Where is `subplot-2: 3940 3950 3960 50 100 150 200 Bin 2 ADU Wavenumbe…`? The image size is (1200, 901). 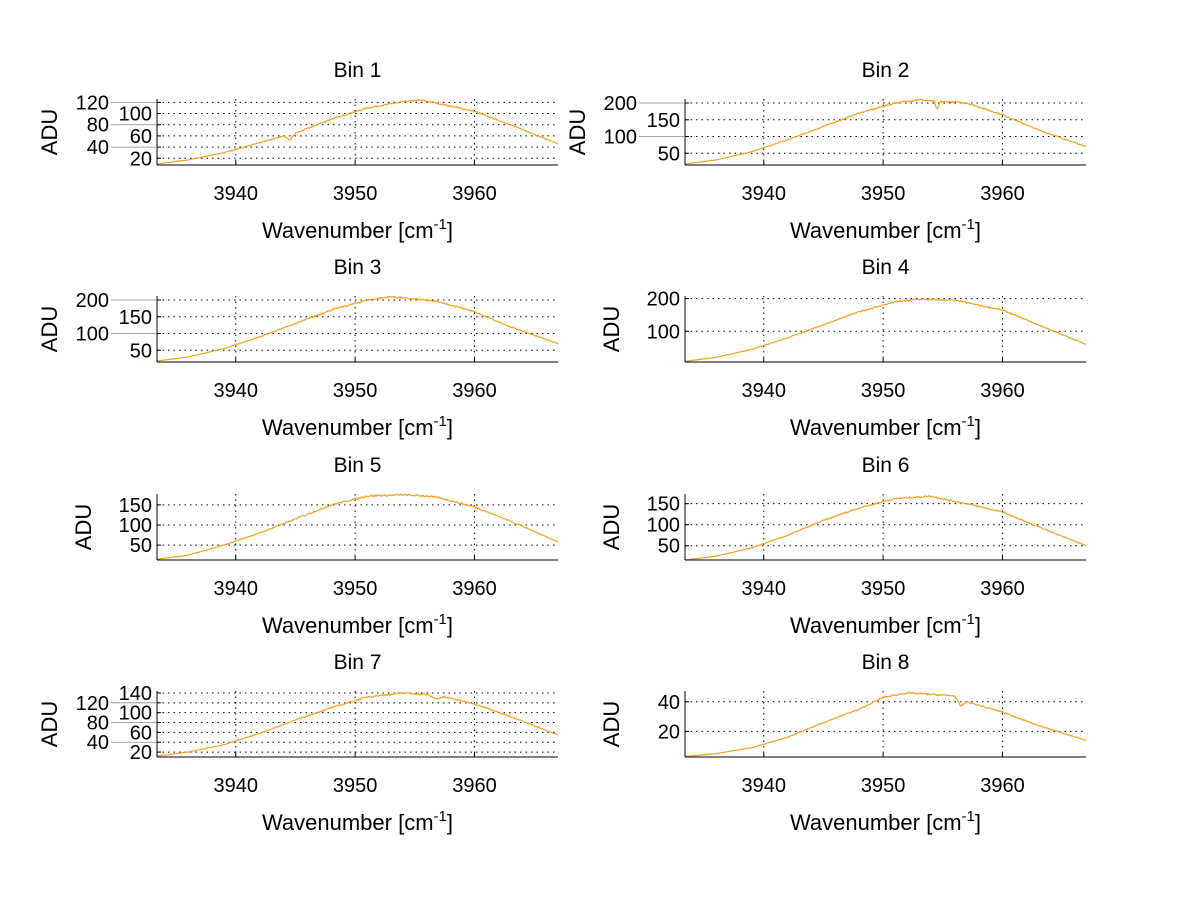 subplot-2: 3940 3950 3960 50 100 150 200 Bin 2 ADU Wavenumbe… is located at coordinates (826, 151).